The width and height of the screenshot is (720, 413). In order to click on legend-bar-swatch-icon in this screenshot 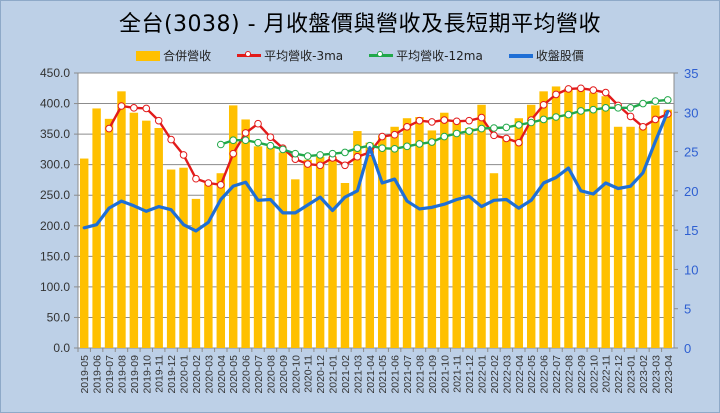, I will do `click(148, 55)`.